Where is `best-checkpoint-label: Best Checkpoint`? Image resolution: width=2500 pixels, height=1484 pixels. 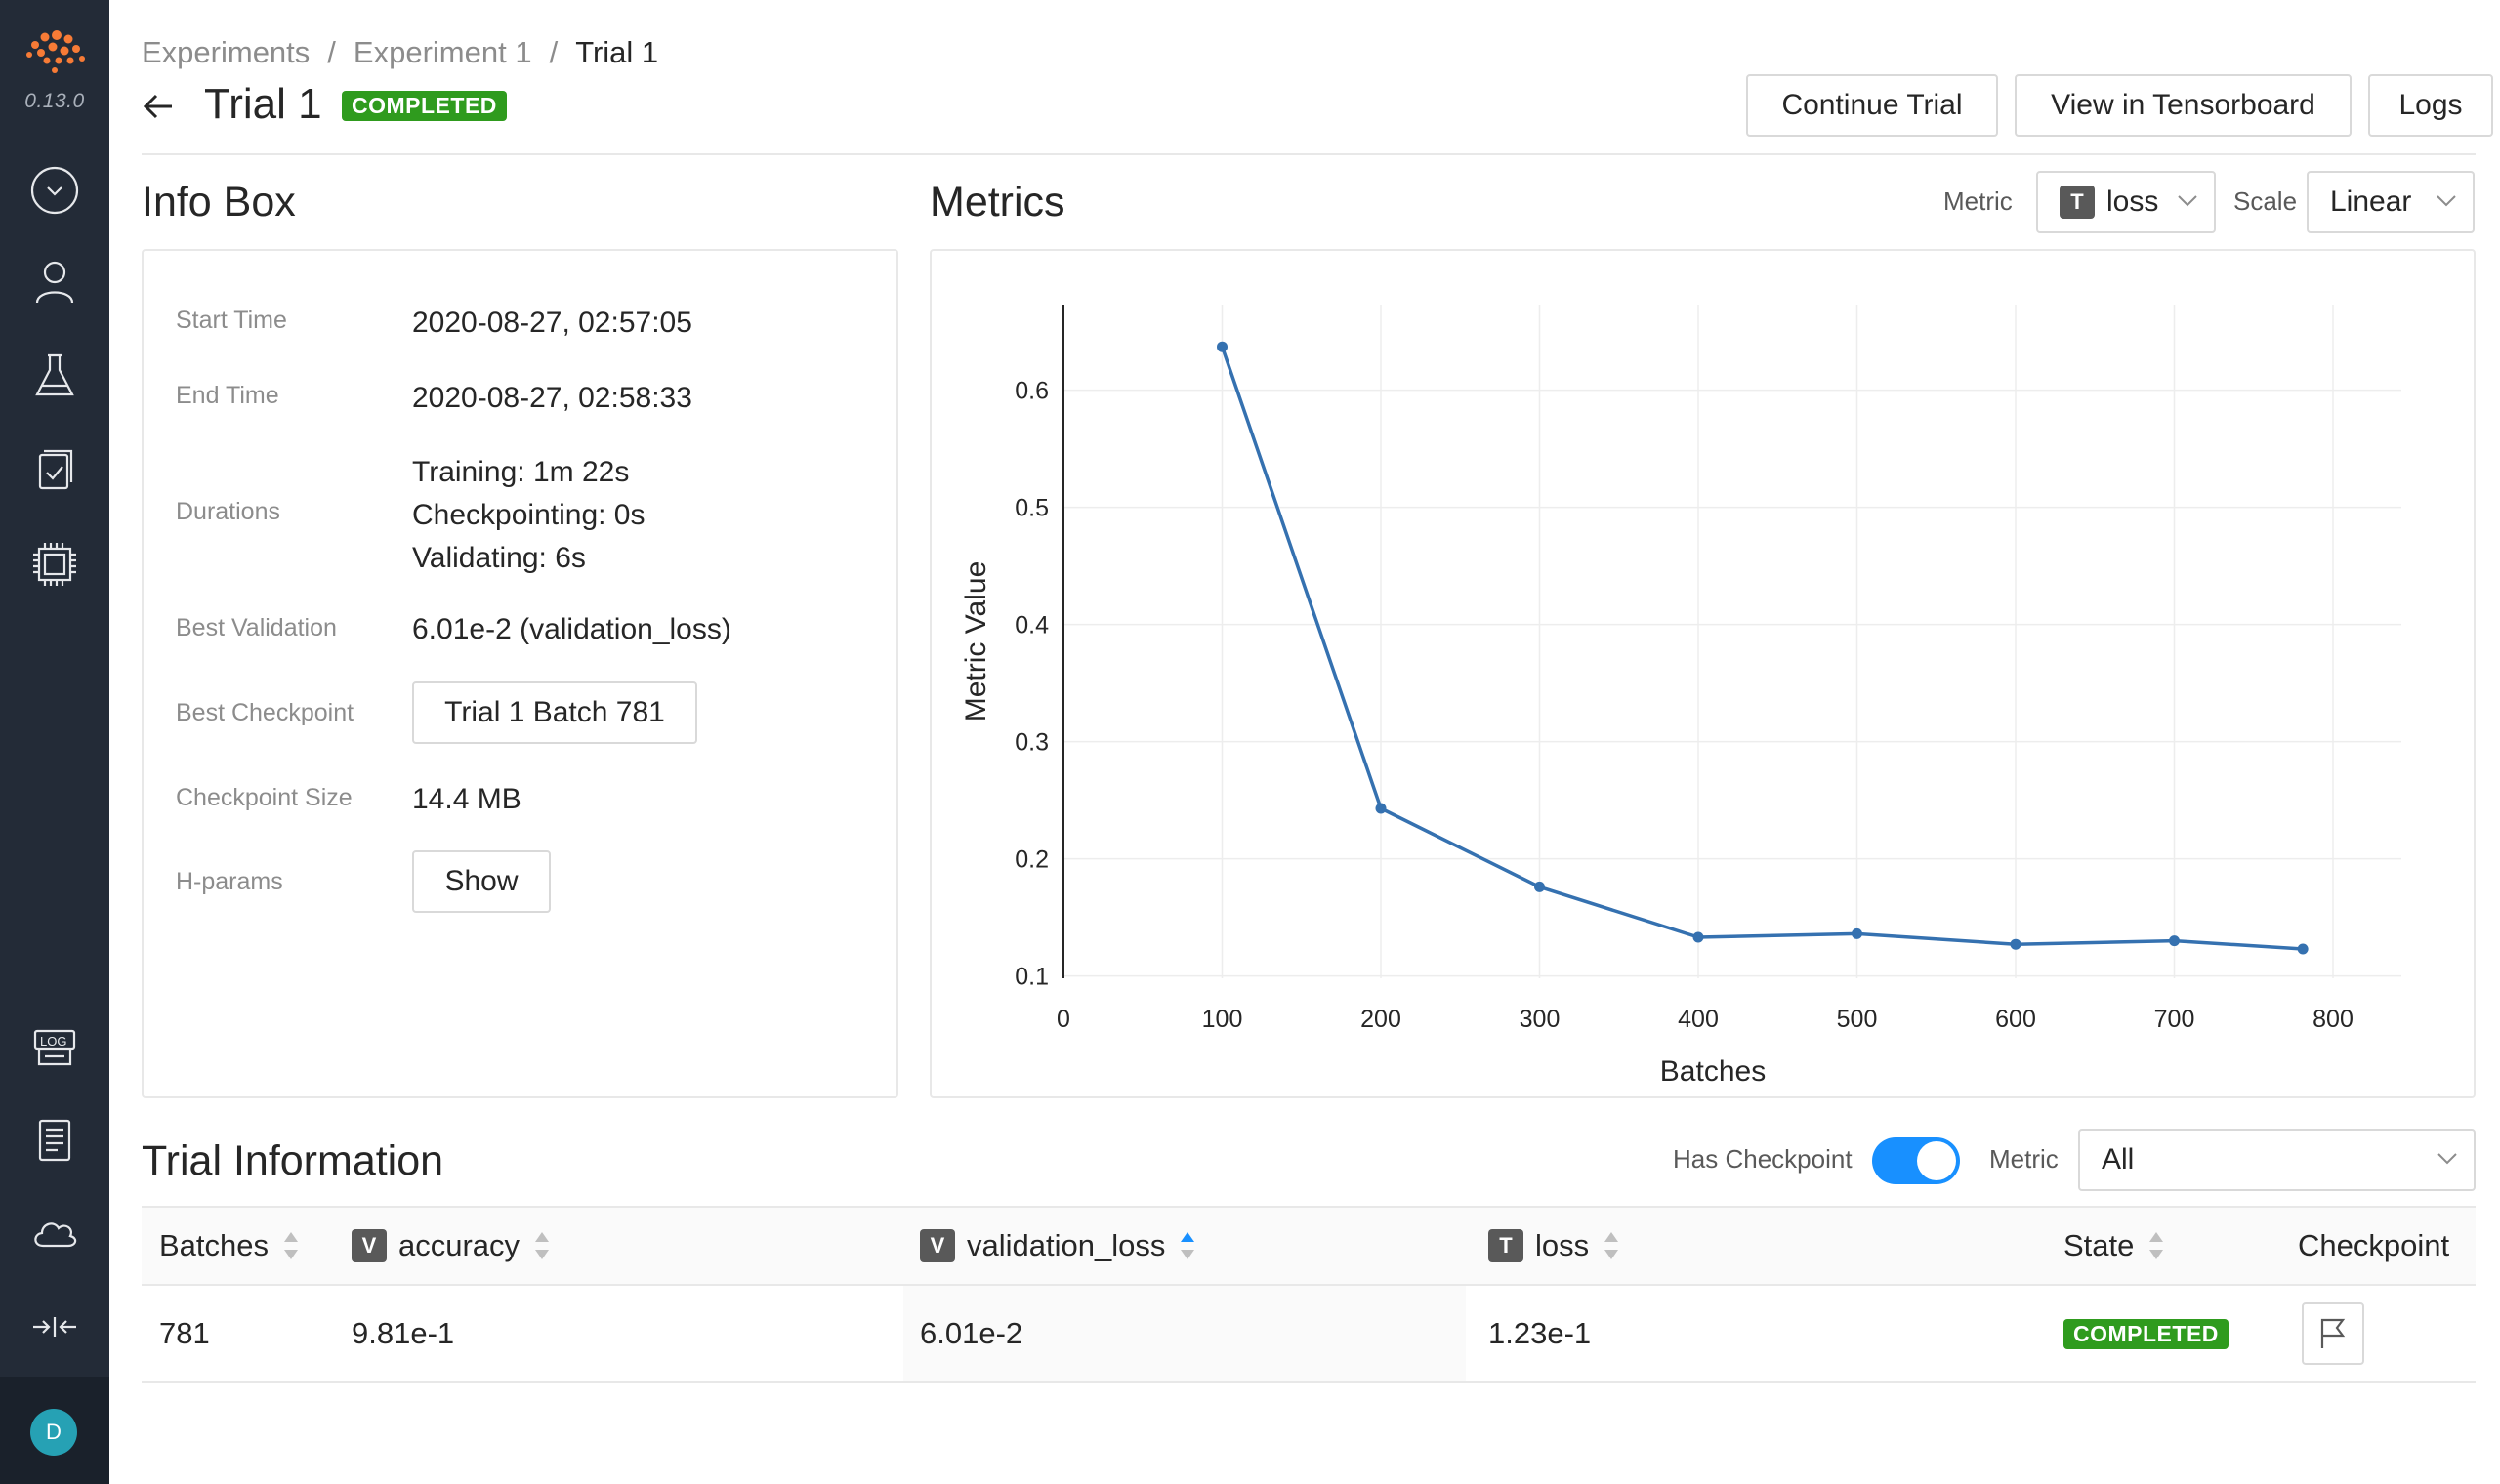
best-checkpoint-label: Best Checkpoint is located at coordinates (265, 713).